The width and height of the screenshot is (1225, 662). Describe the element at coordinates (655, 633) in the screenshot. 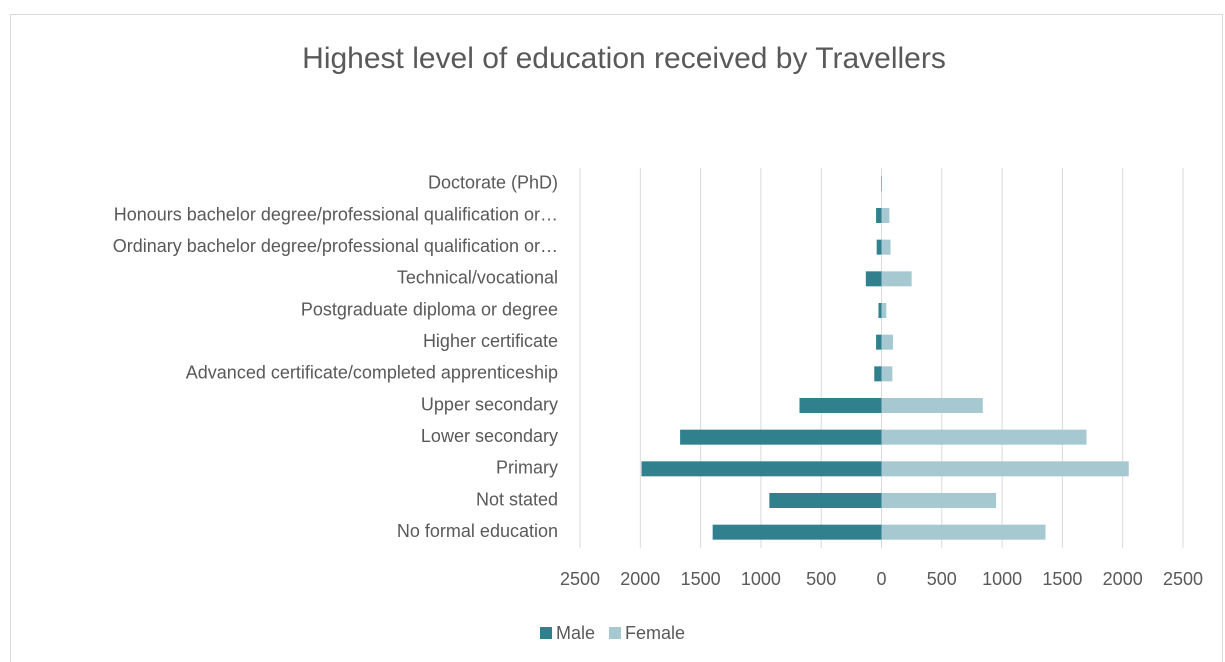

I see `legend-label: Female` at that location.